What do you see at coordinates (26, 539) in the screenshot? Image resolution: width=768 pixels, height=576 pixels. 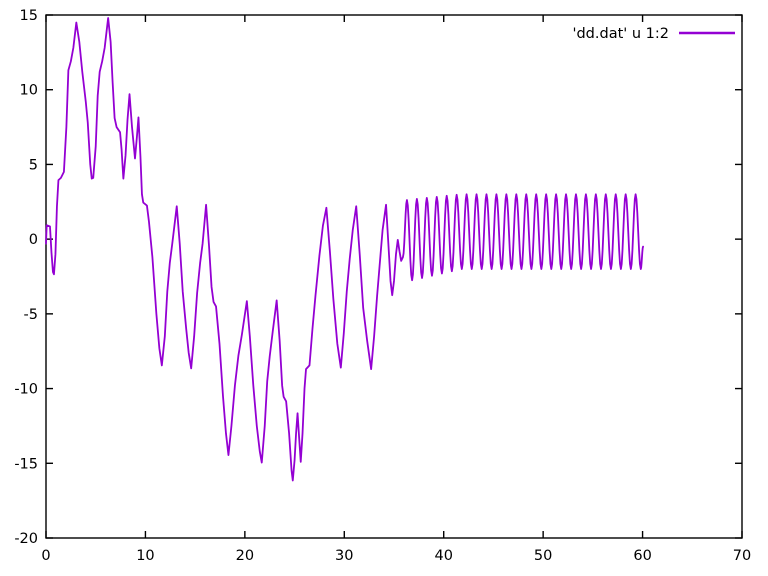 I see `y-tick-label: -20` at bounding box center [26, 539].